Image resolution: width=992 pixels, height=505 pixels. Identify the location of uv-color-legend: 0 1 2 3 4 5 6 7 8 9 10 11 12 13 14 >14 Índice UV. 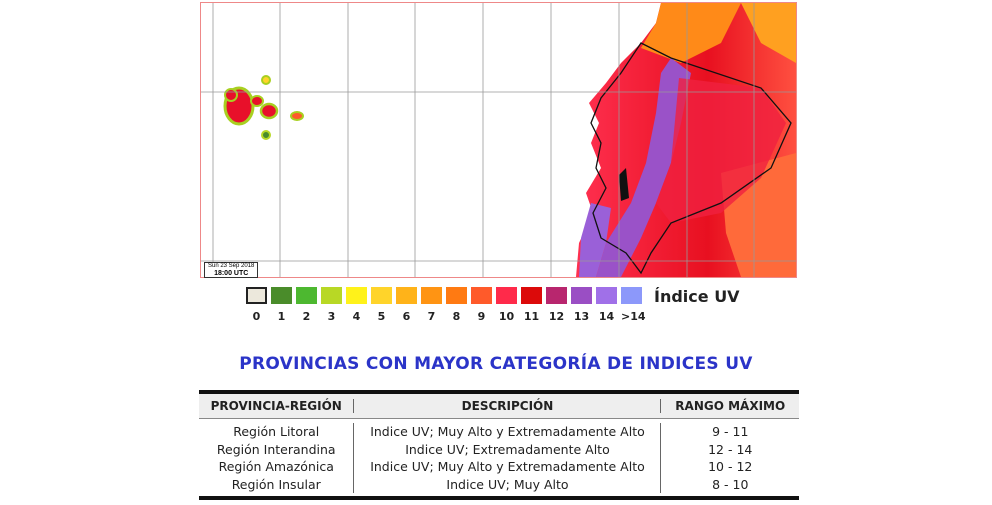
(493, 305).